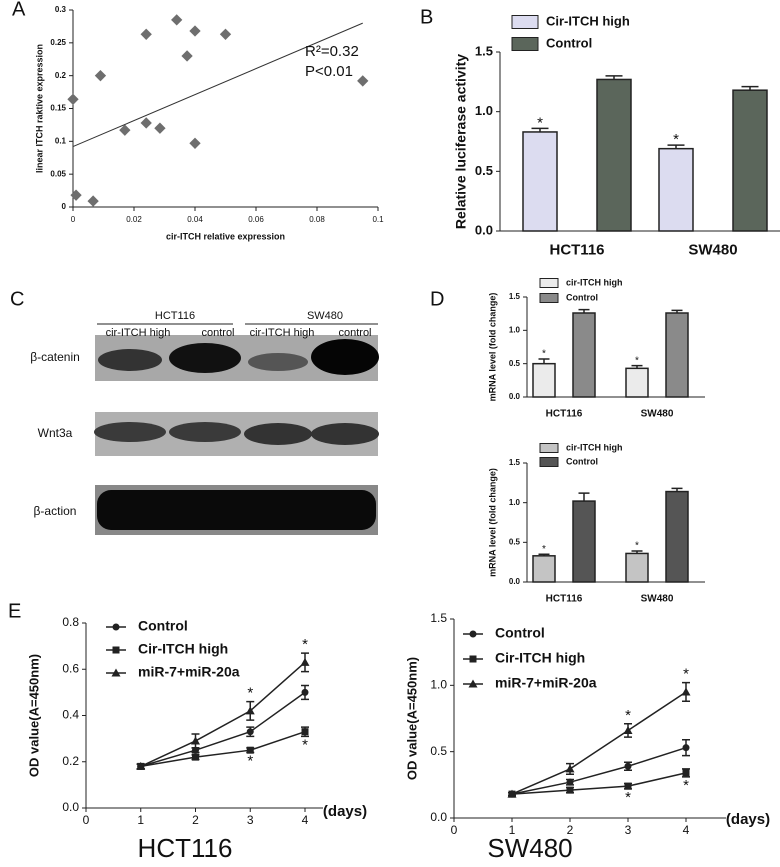 The width and height of the screenshot is (780, 867). Describe the element at coordinates (317, 219) in the screenshot. I see `x-tick-label: 0.08` at that location.